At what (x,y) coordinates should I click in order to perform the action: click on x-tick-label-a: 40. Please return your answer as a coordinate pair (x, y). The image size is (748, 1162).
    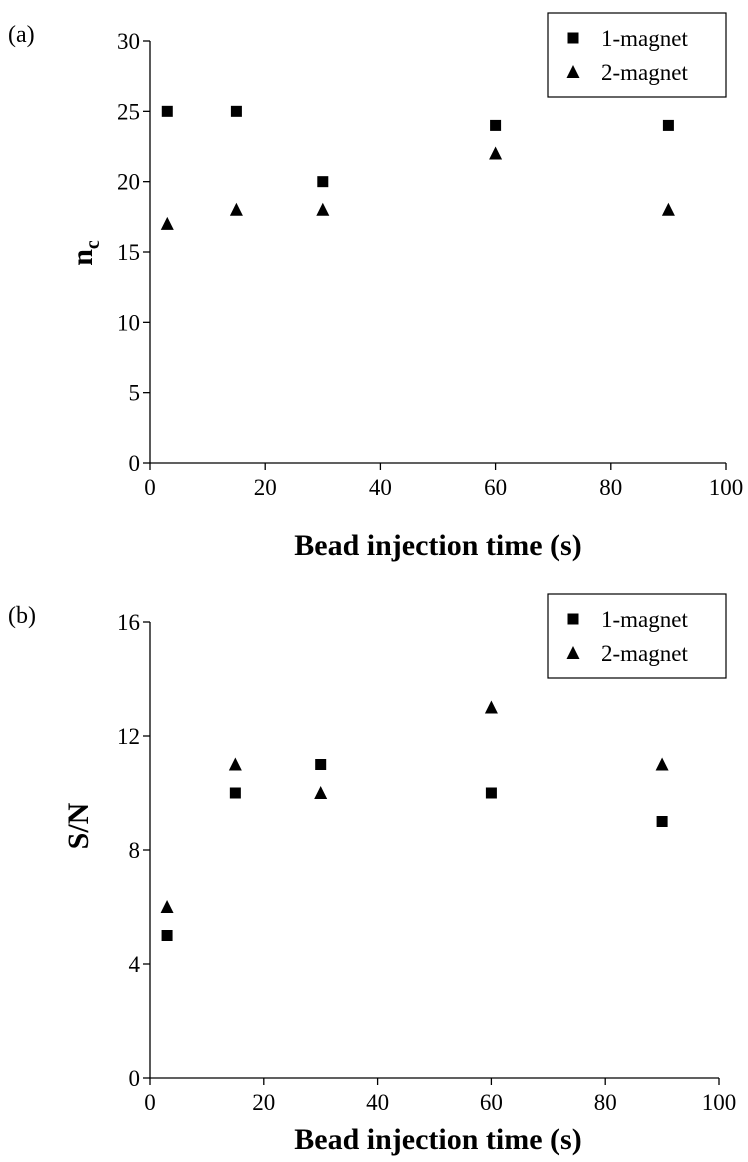
    Looking at the image, I should click on (380, 487).